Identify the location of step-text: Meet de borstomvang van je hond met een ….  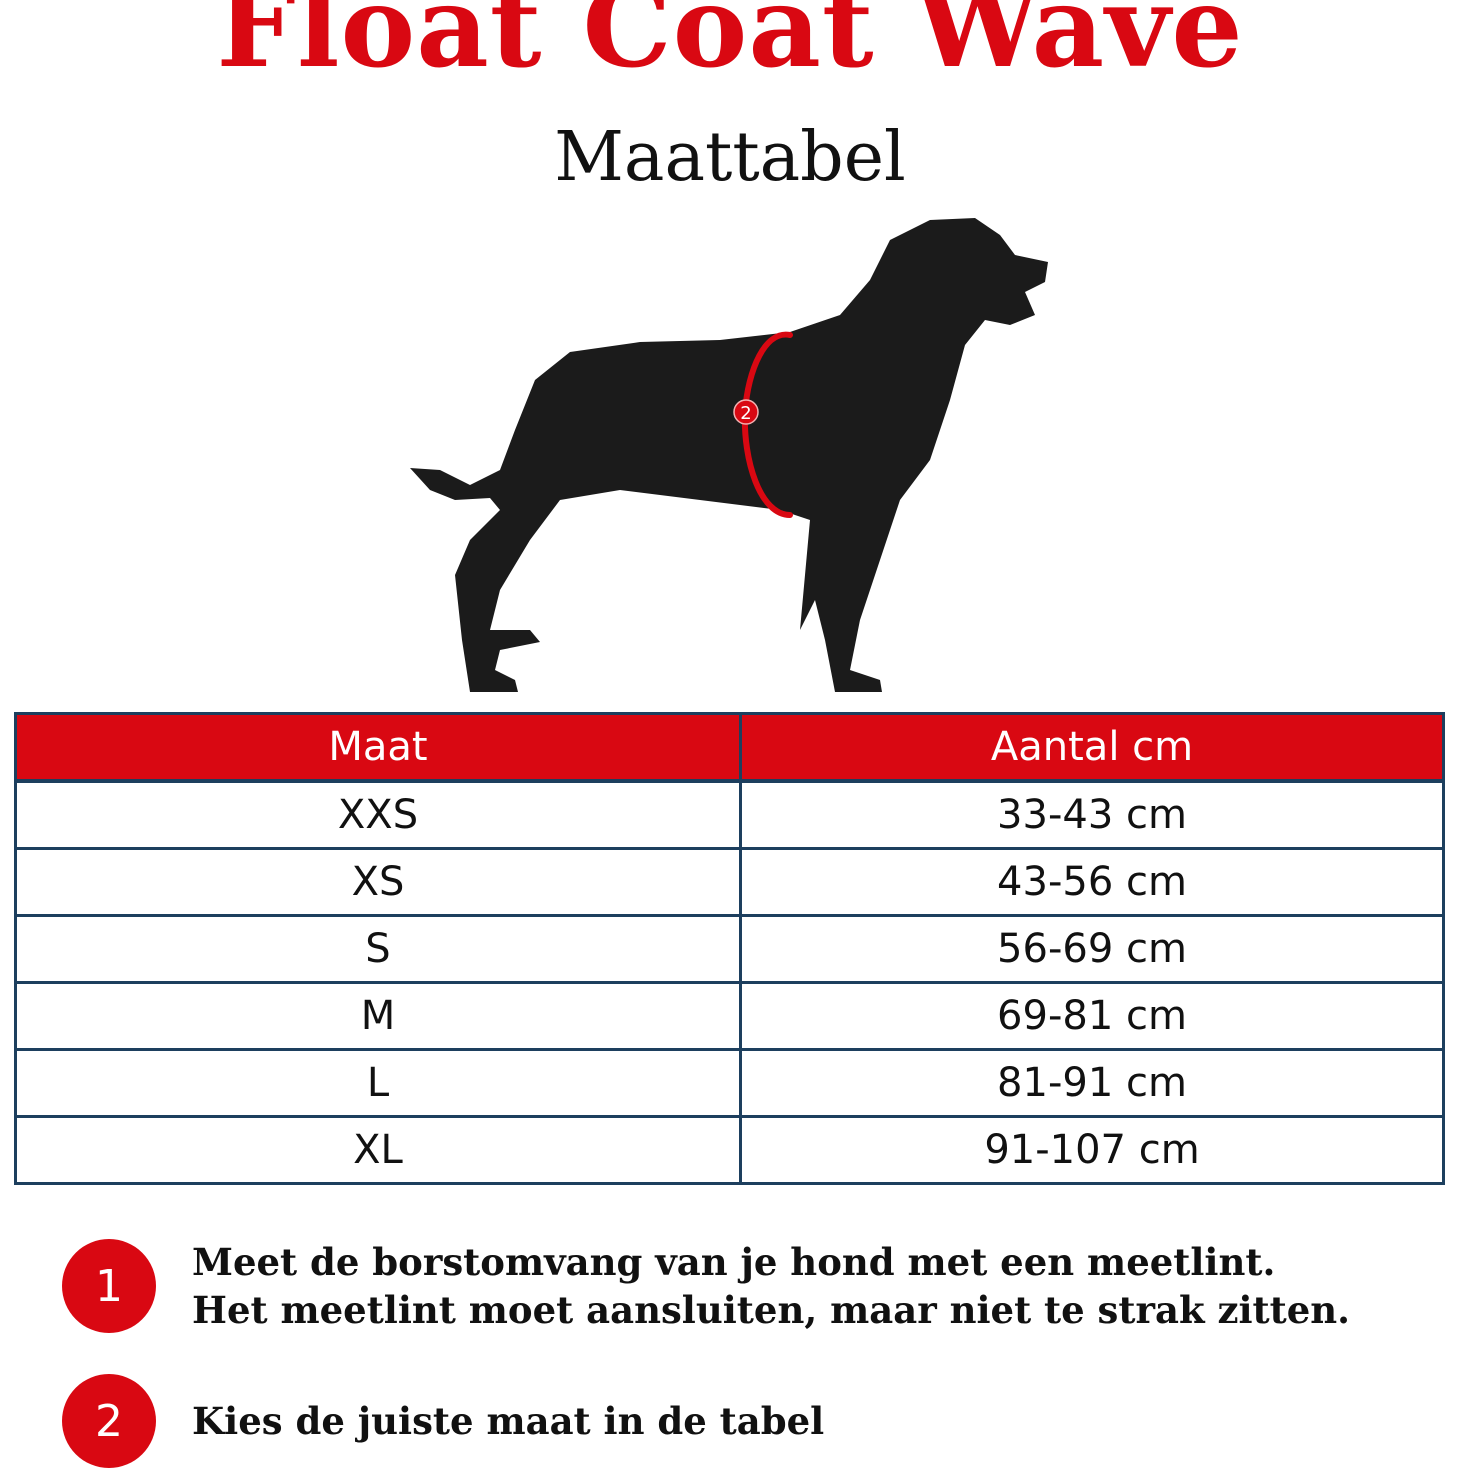
(771, 1286).